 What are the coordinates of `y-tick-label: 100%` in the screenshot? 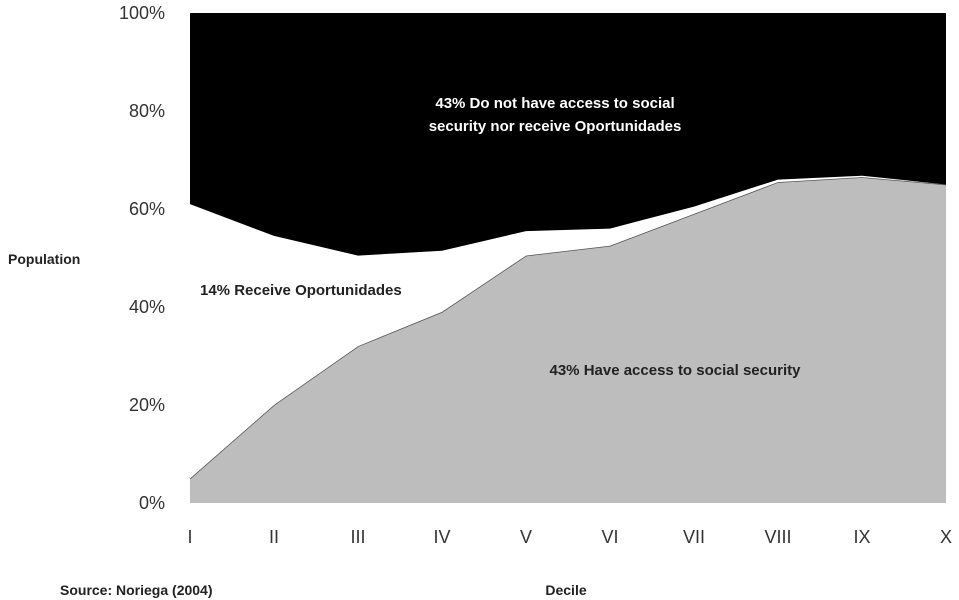 It's located at (142, 13).